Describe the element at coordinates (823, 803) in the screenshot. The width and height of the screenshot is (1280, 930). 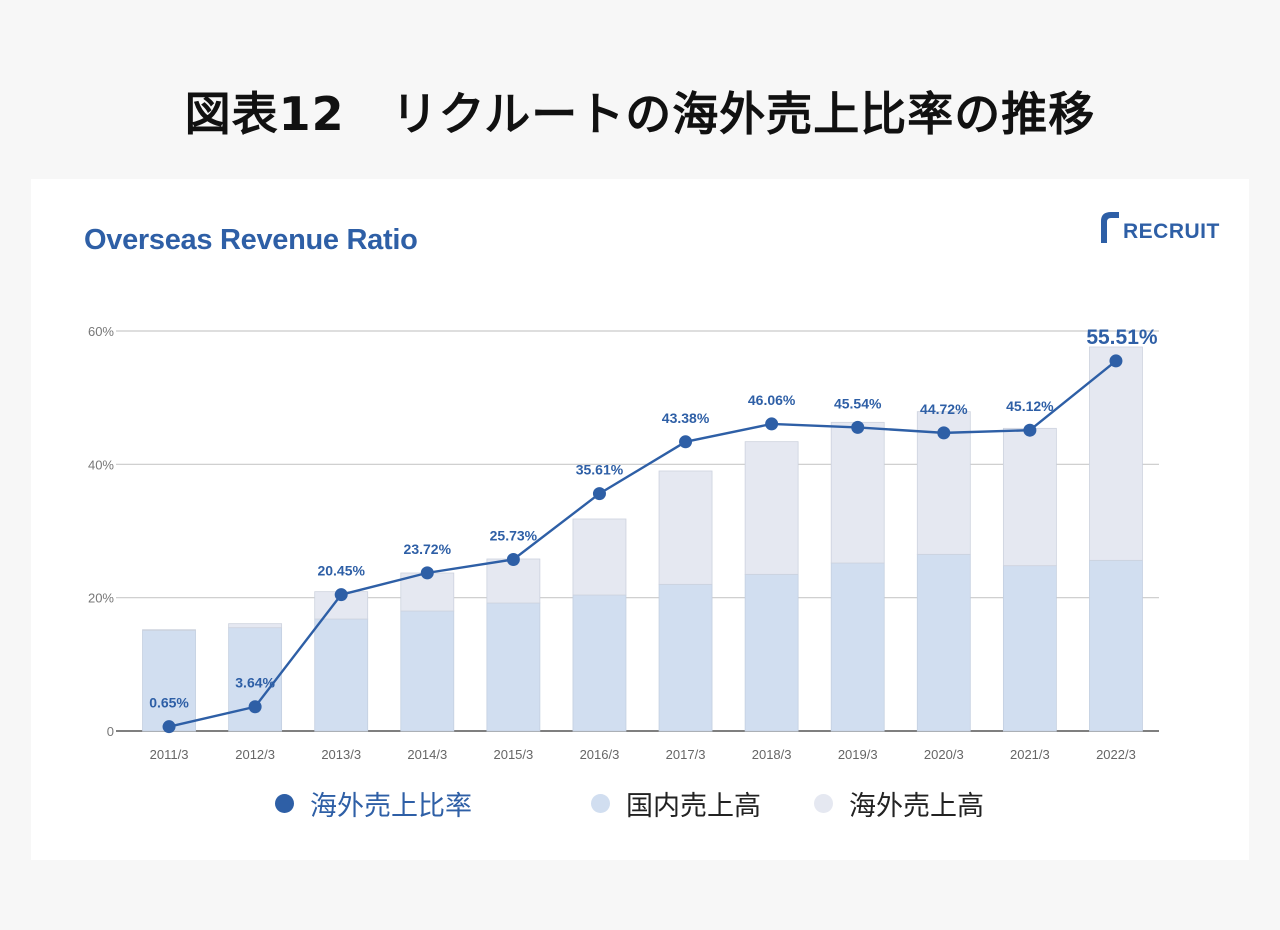
I see `legend-swatch-overseas` at that location.